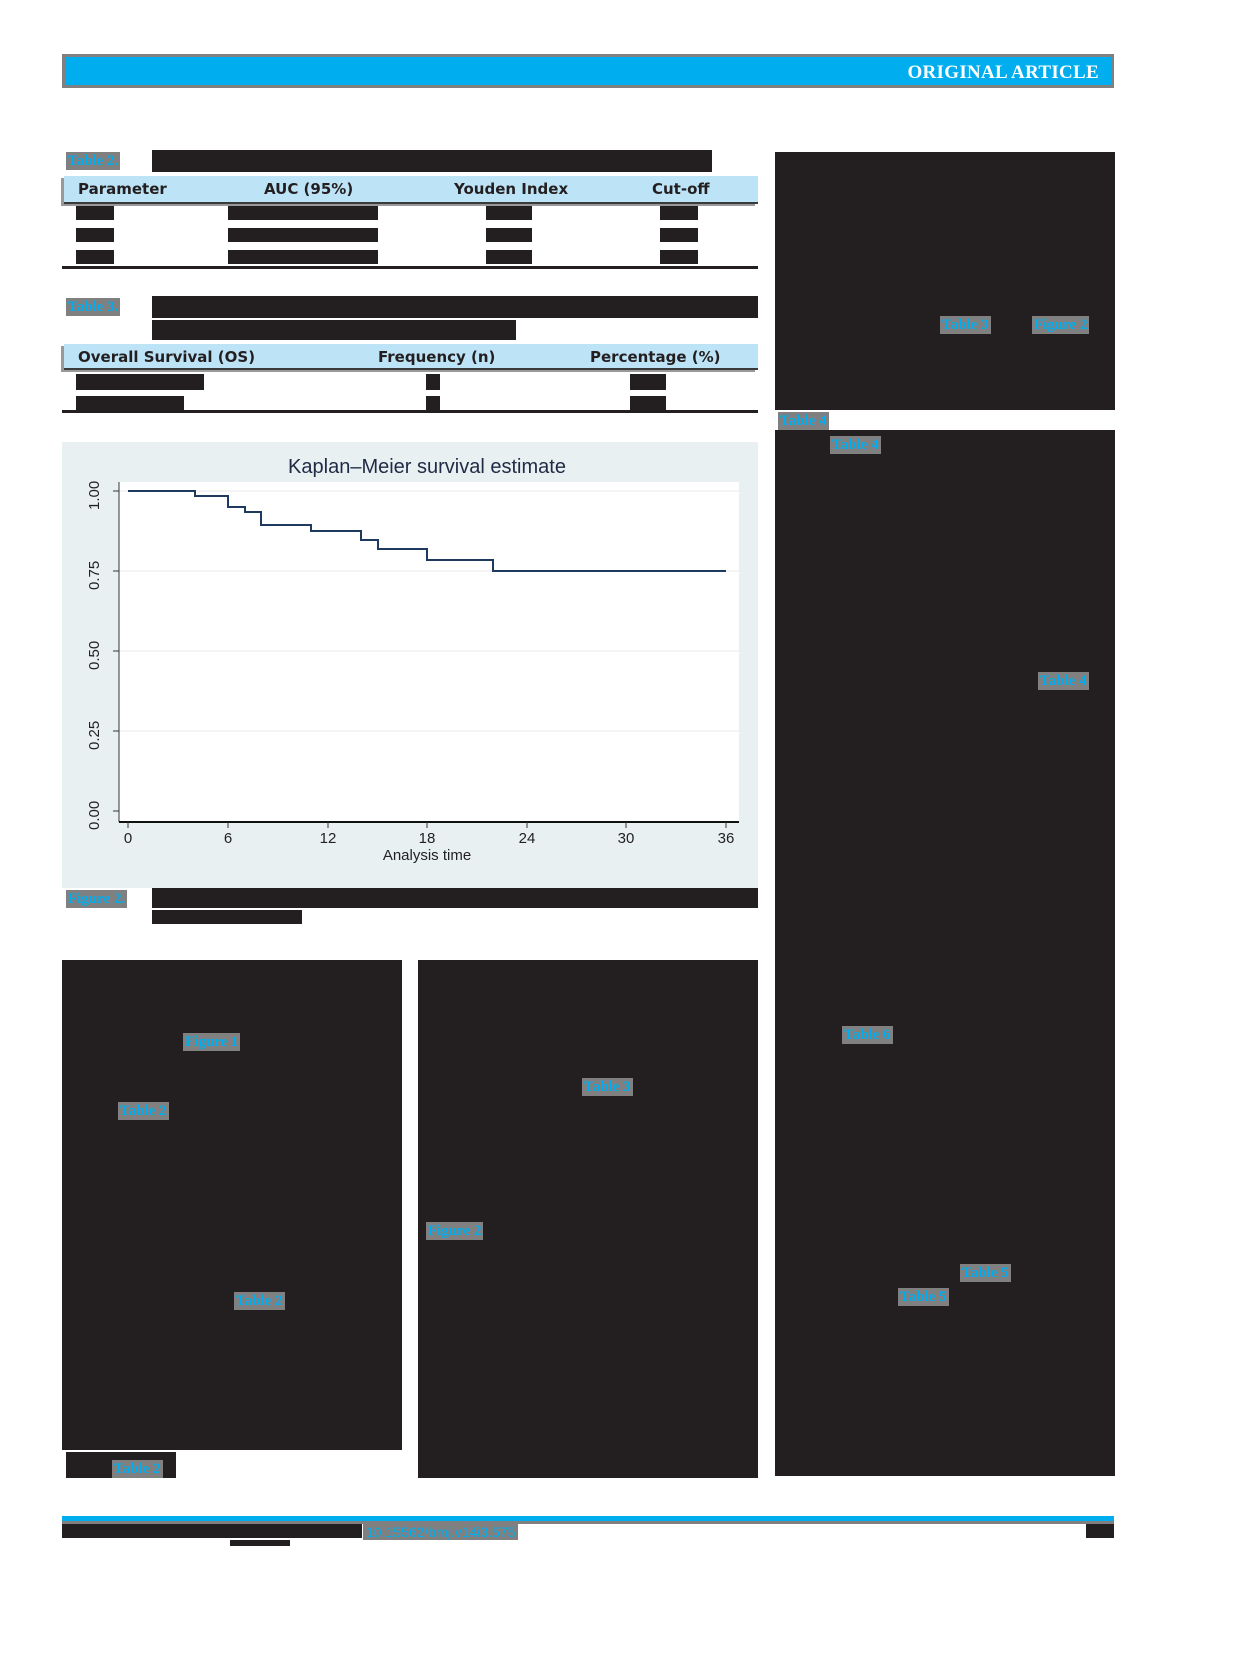 This screenshot has height=1654, width=1240. What do you see at coordinates (228, 838) in the screenshot?
I see `x-tick-label: 6` at bounding box center [228, 838].